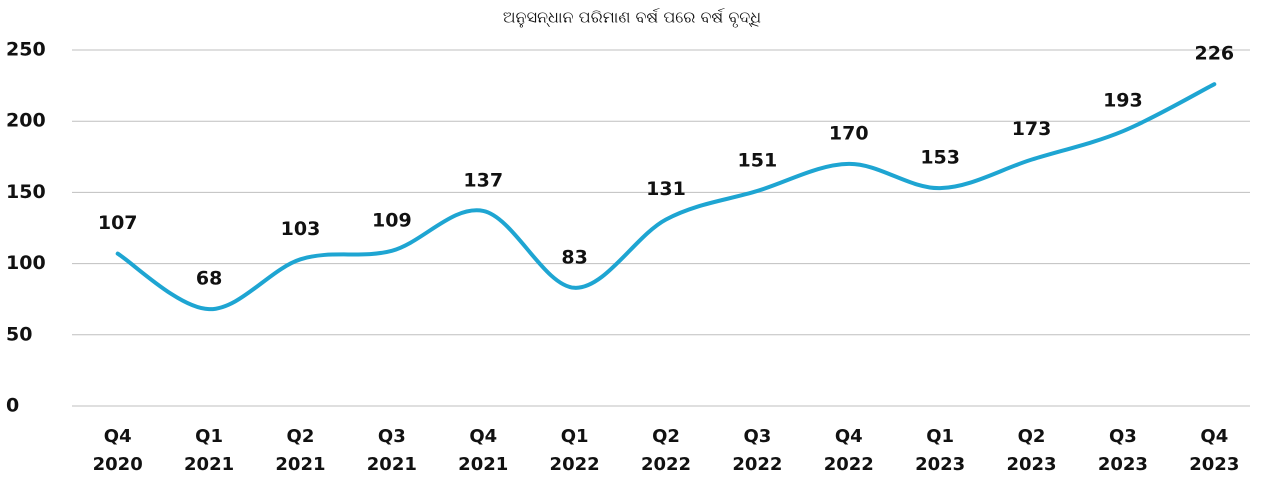  What do you see at coordinates (118, 464) in the screenshot?
I see `x-tick-label: 2020` at bounding box center [118, 464].